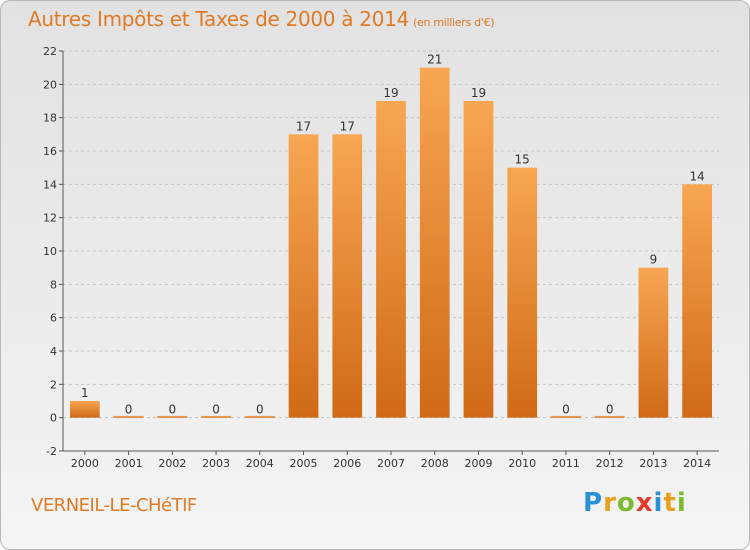 This screenshot has width=750, height=550. I want to click on y-tick-label: 14, so click(50, 184).